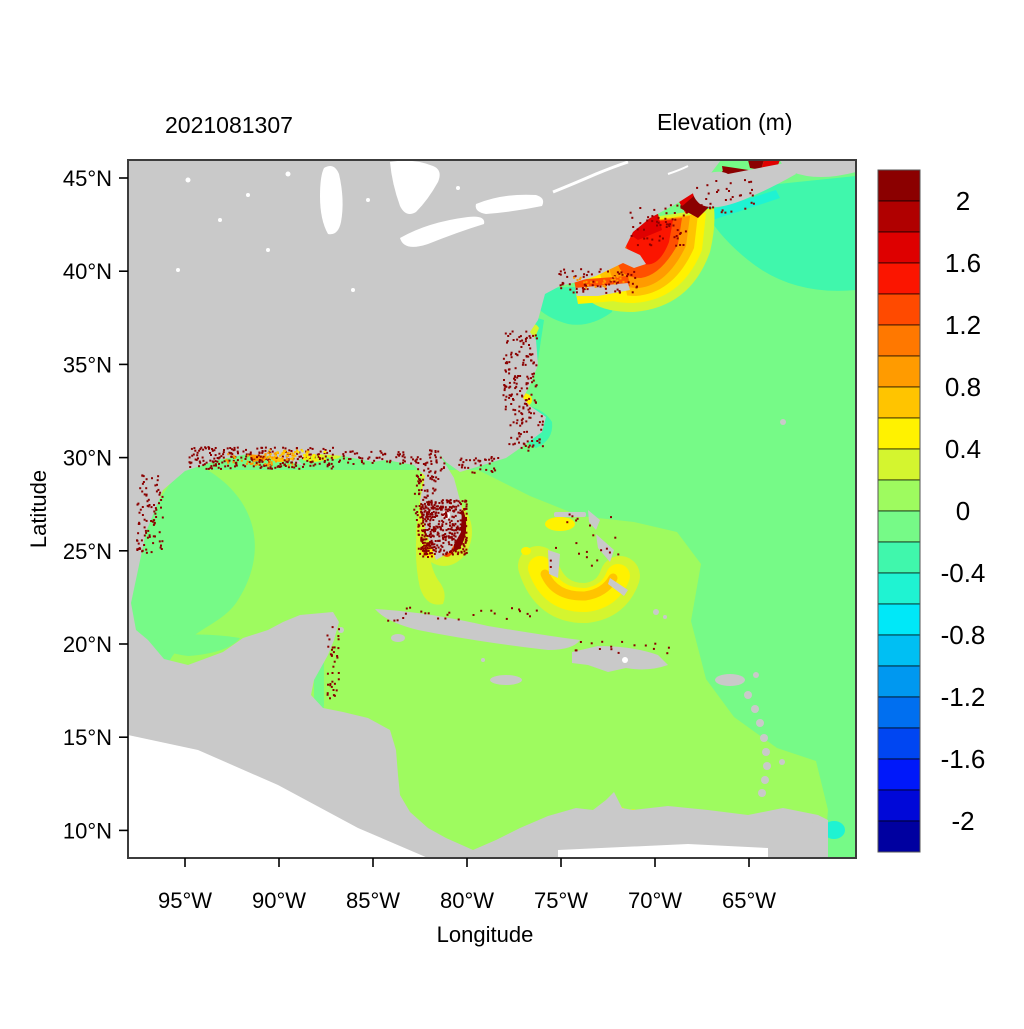 The width and height of the screenshot is (1024, 1029). What do you see at coordinates (962, 821) in the screenshot?
I see `colorbar-tick-label: -2` at bounding box center [962, 821].